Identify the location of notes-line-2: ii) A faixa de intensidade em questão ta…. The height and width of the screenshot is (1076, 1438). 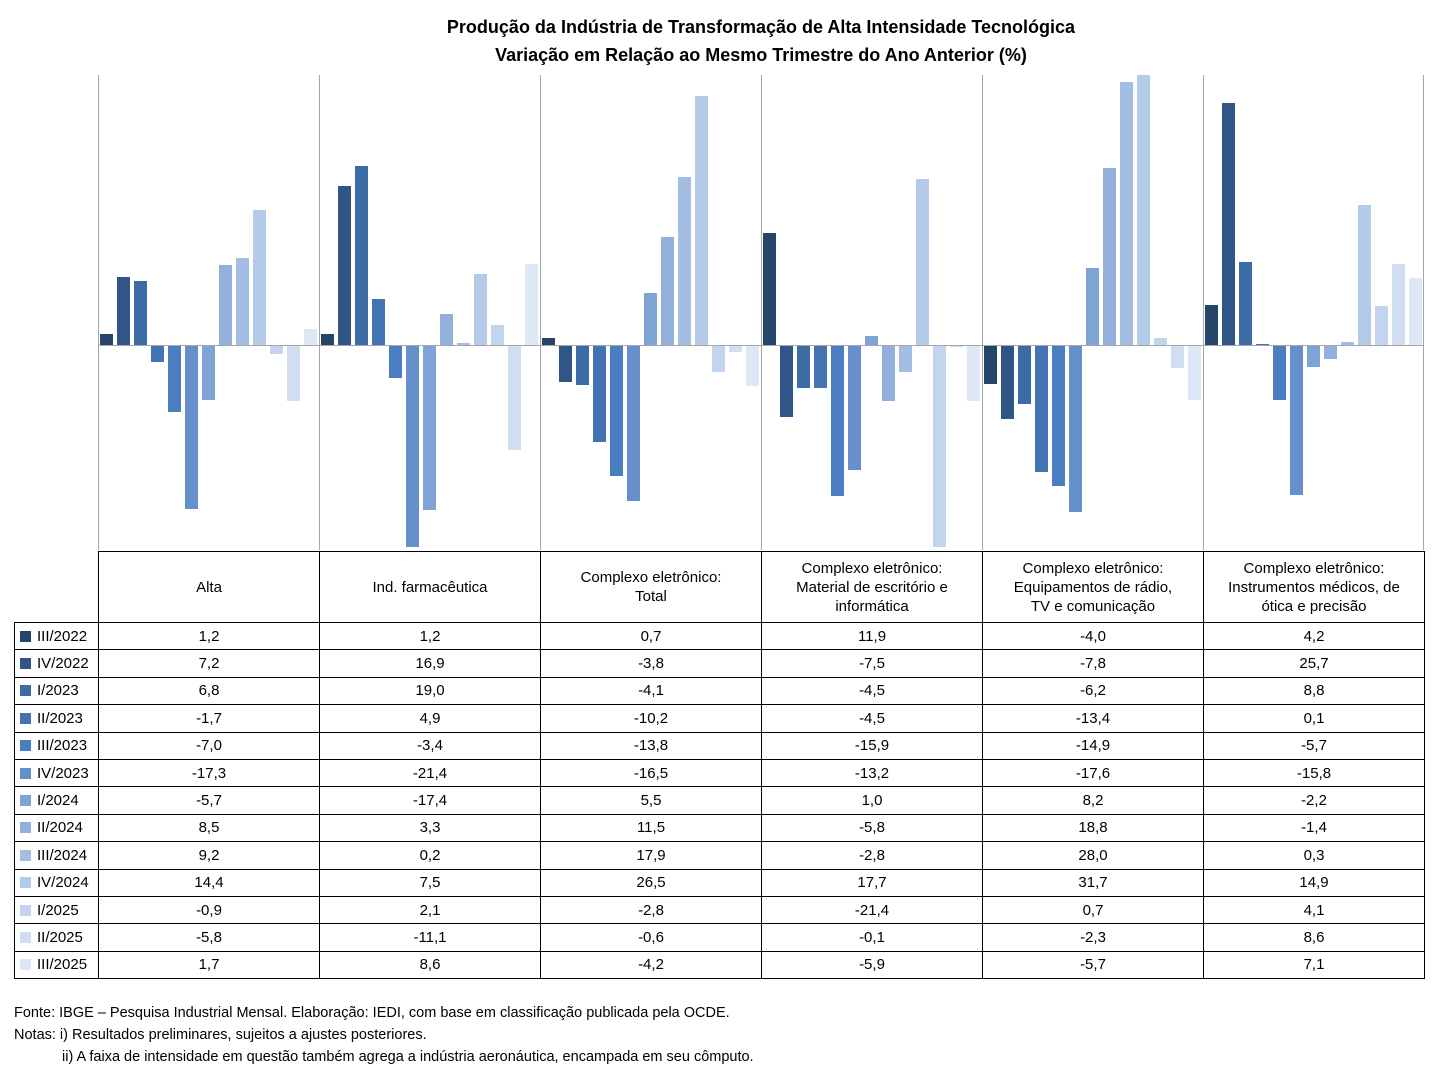
(408, 1057).